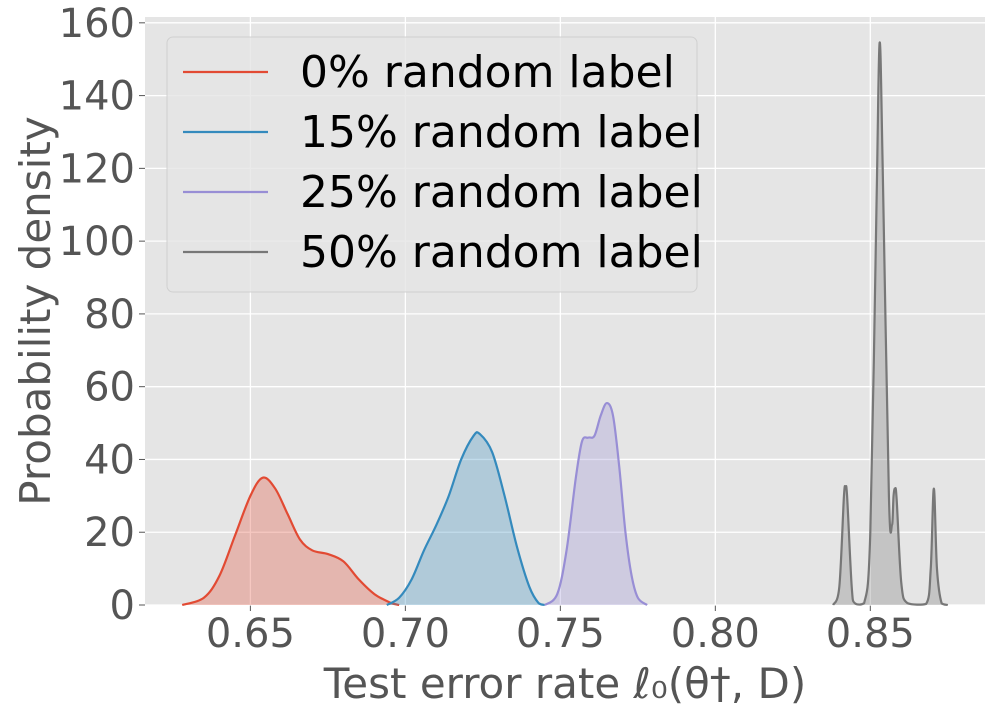 The height and width of the screenshot is (728, 1000). I want to click on y-tick-label: 160, so click(97, 24).